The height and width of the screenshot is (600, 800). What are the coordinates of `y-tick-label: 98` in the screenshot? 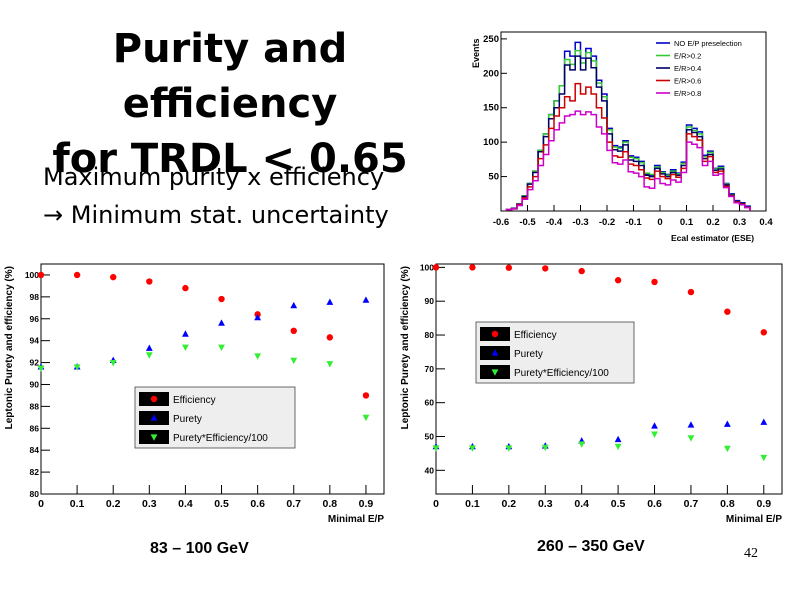 It's located at (35, 297).